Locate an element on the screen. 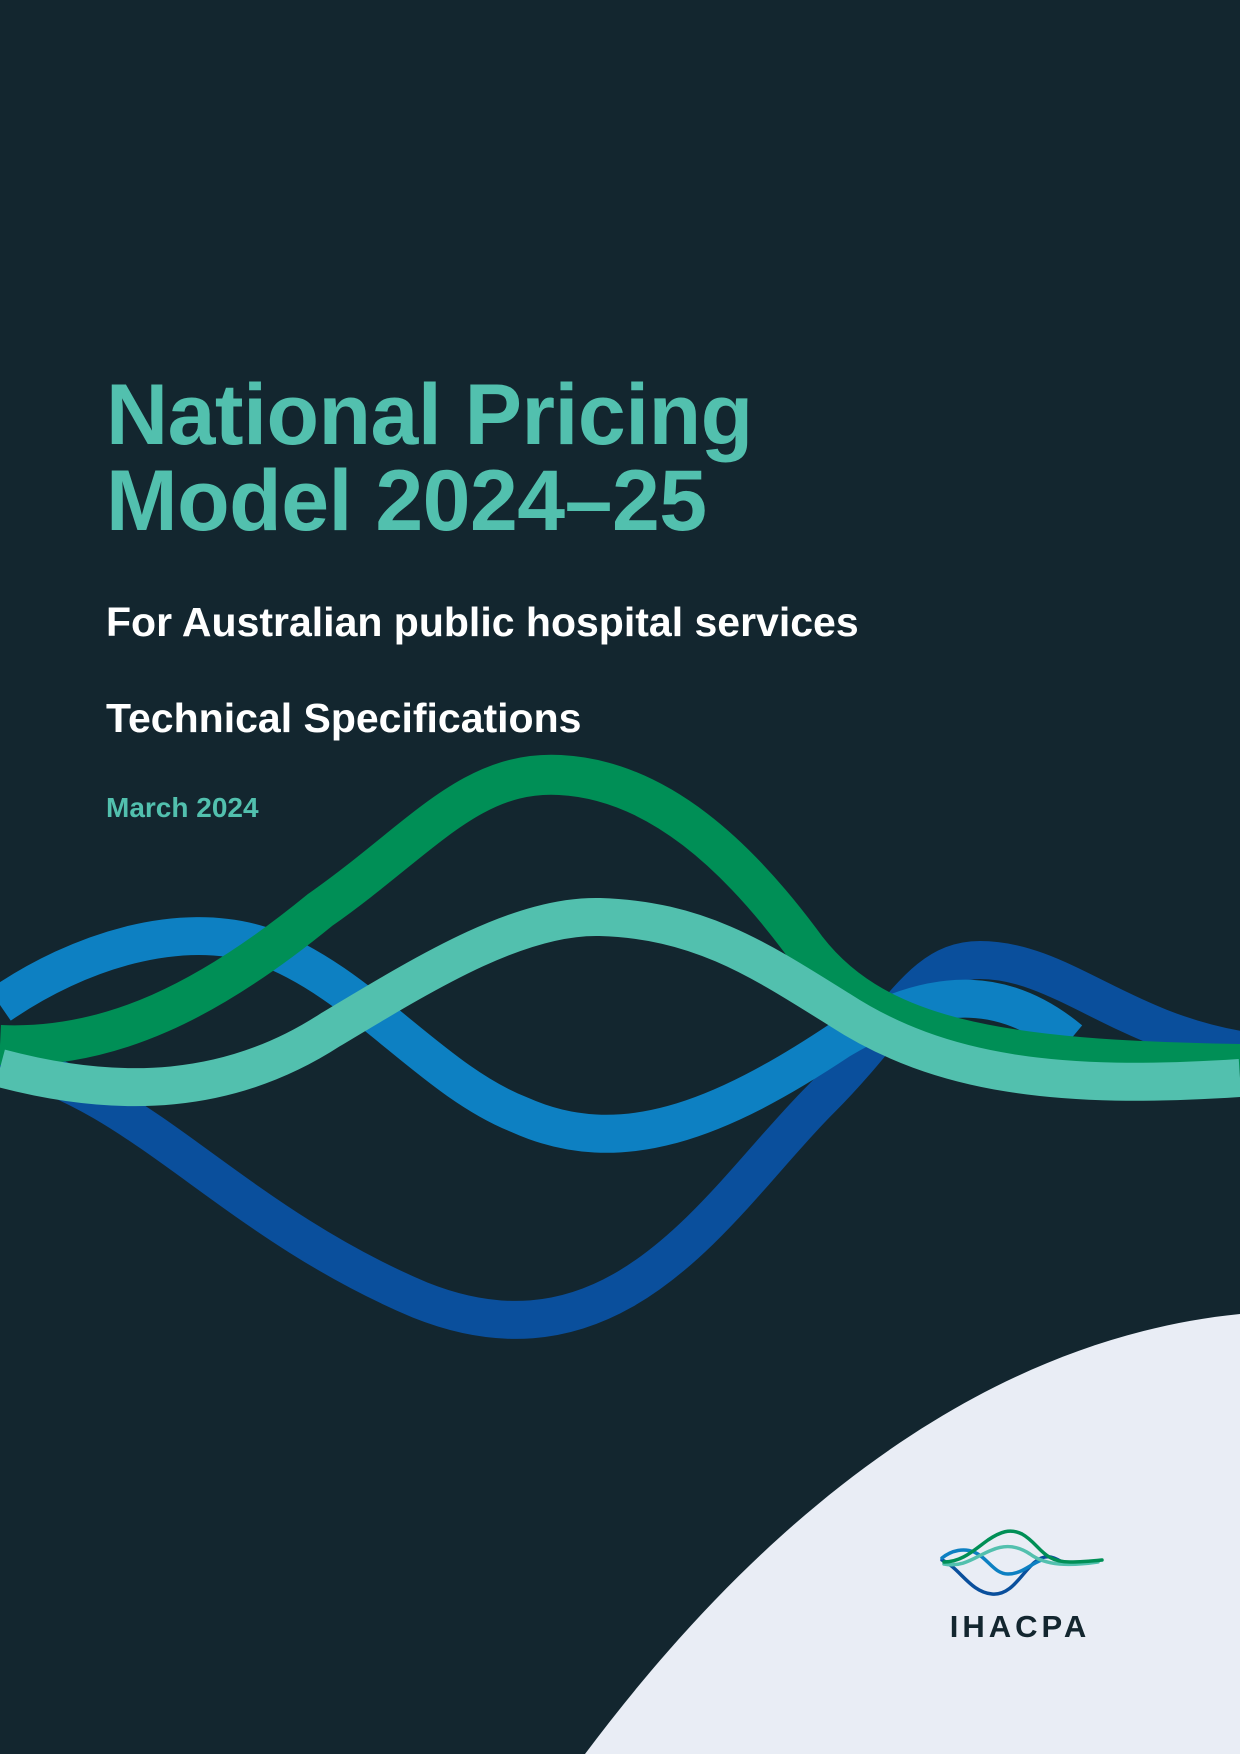  logo-wave-light-blue is located at coordinates (992, 1562).